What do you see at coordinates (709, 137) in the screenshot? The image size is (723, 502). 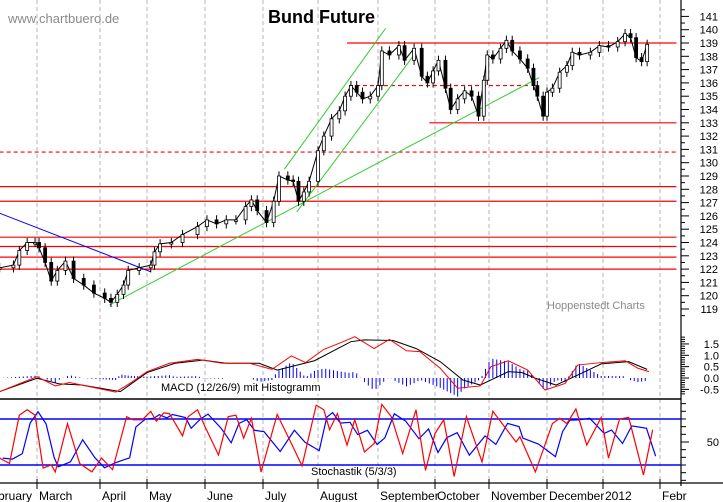 I see `price-tick-label: 132` at bounding box center [709, 137].